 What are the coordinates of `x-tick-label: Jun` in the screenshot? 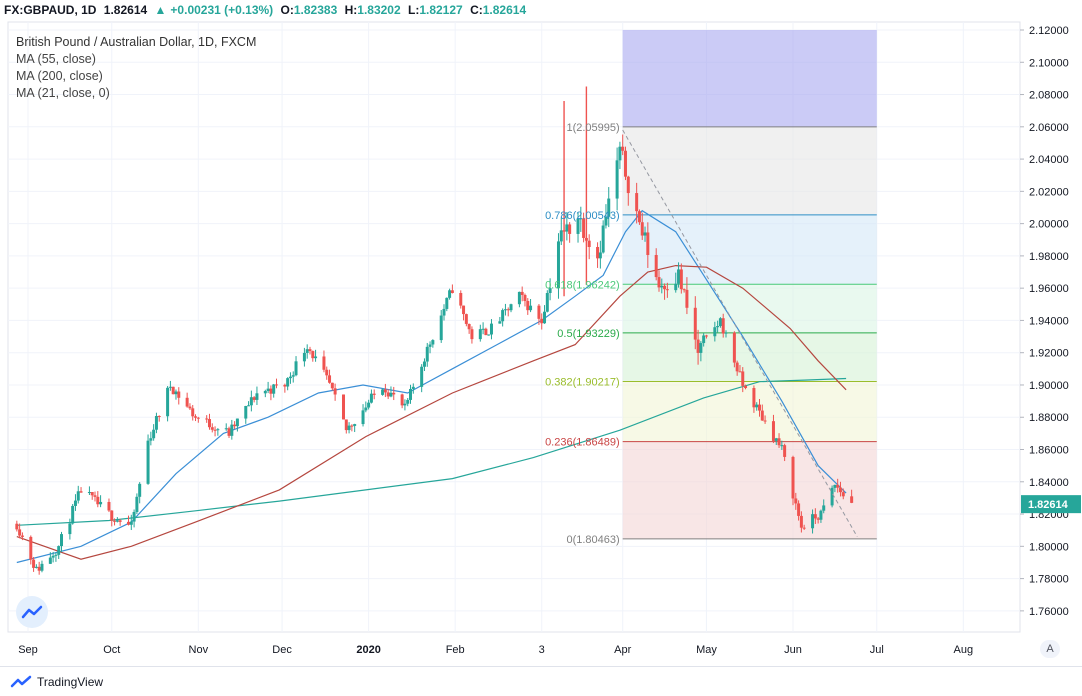 It's located at (793, 650).